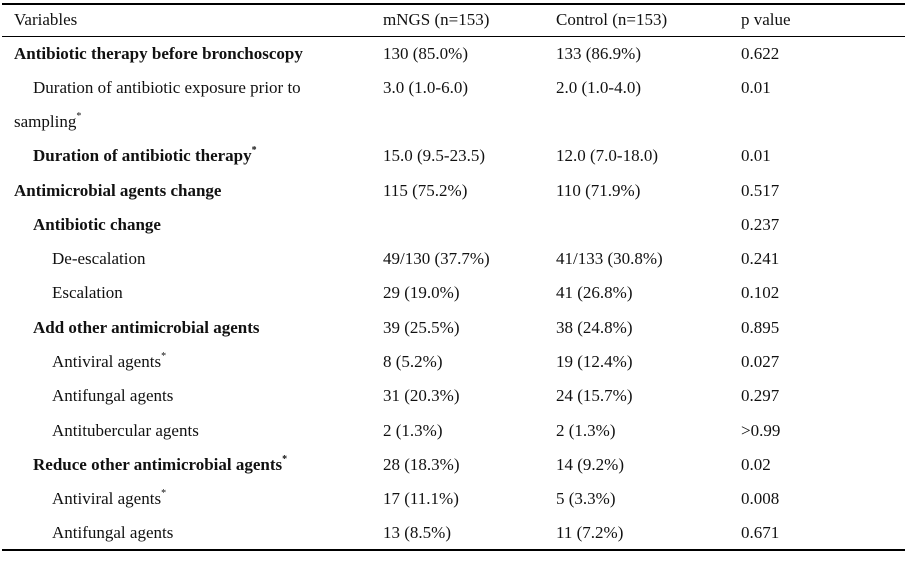 The height and width of the screenshot is (585, 907). What do you see at coordinates (760, 361) in the screenshot?
I see `row-p-value: 0.027` at bounding box center [760, 361].